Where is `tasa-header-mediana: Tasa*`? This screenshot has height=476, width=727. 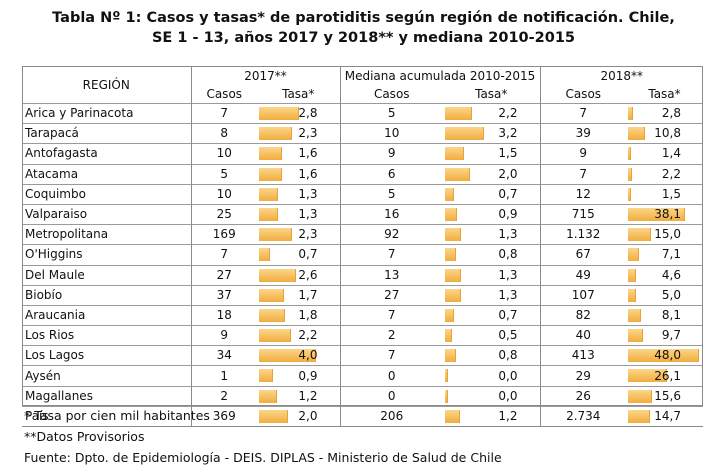
tasa-header-mediana: Tasa* is located at coordinates (492, 94).